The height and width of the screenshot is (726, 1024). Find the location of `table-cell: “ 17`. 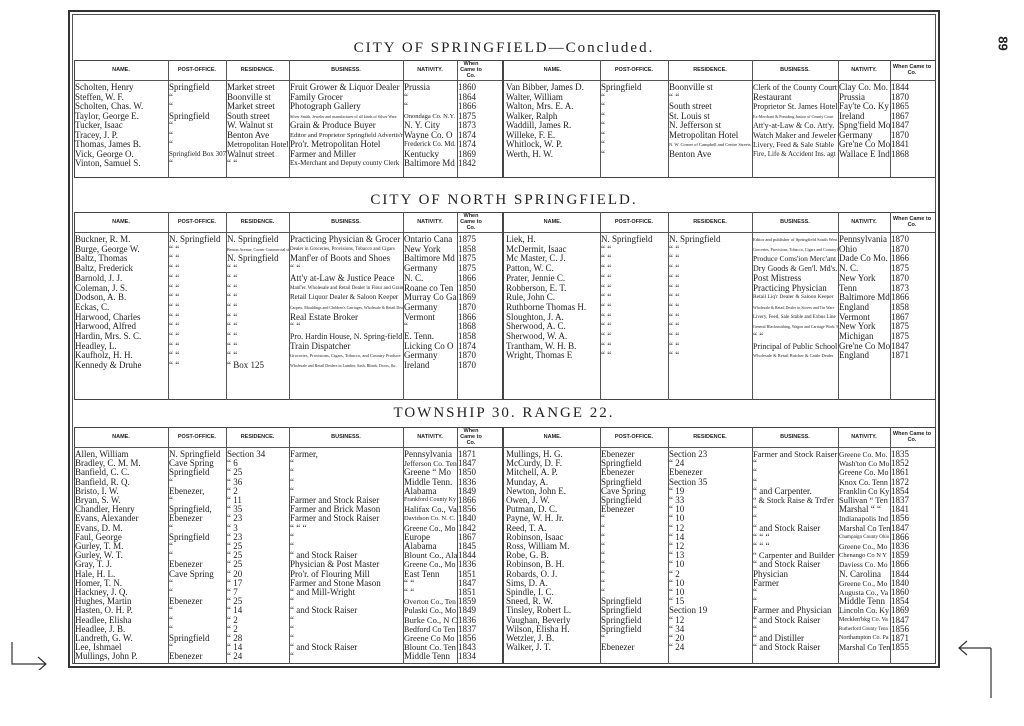

table-cell: “ 17 is located at coordinates (235, 583).